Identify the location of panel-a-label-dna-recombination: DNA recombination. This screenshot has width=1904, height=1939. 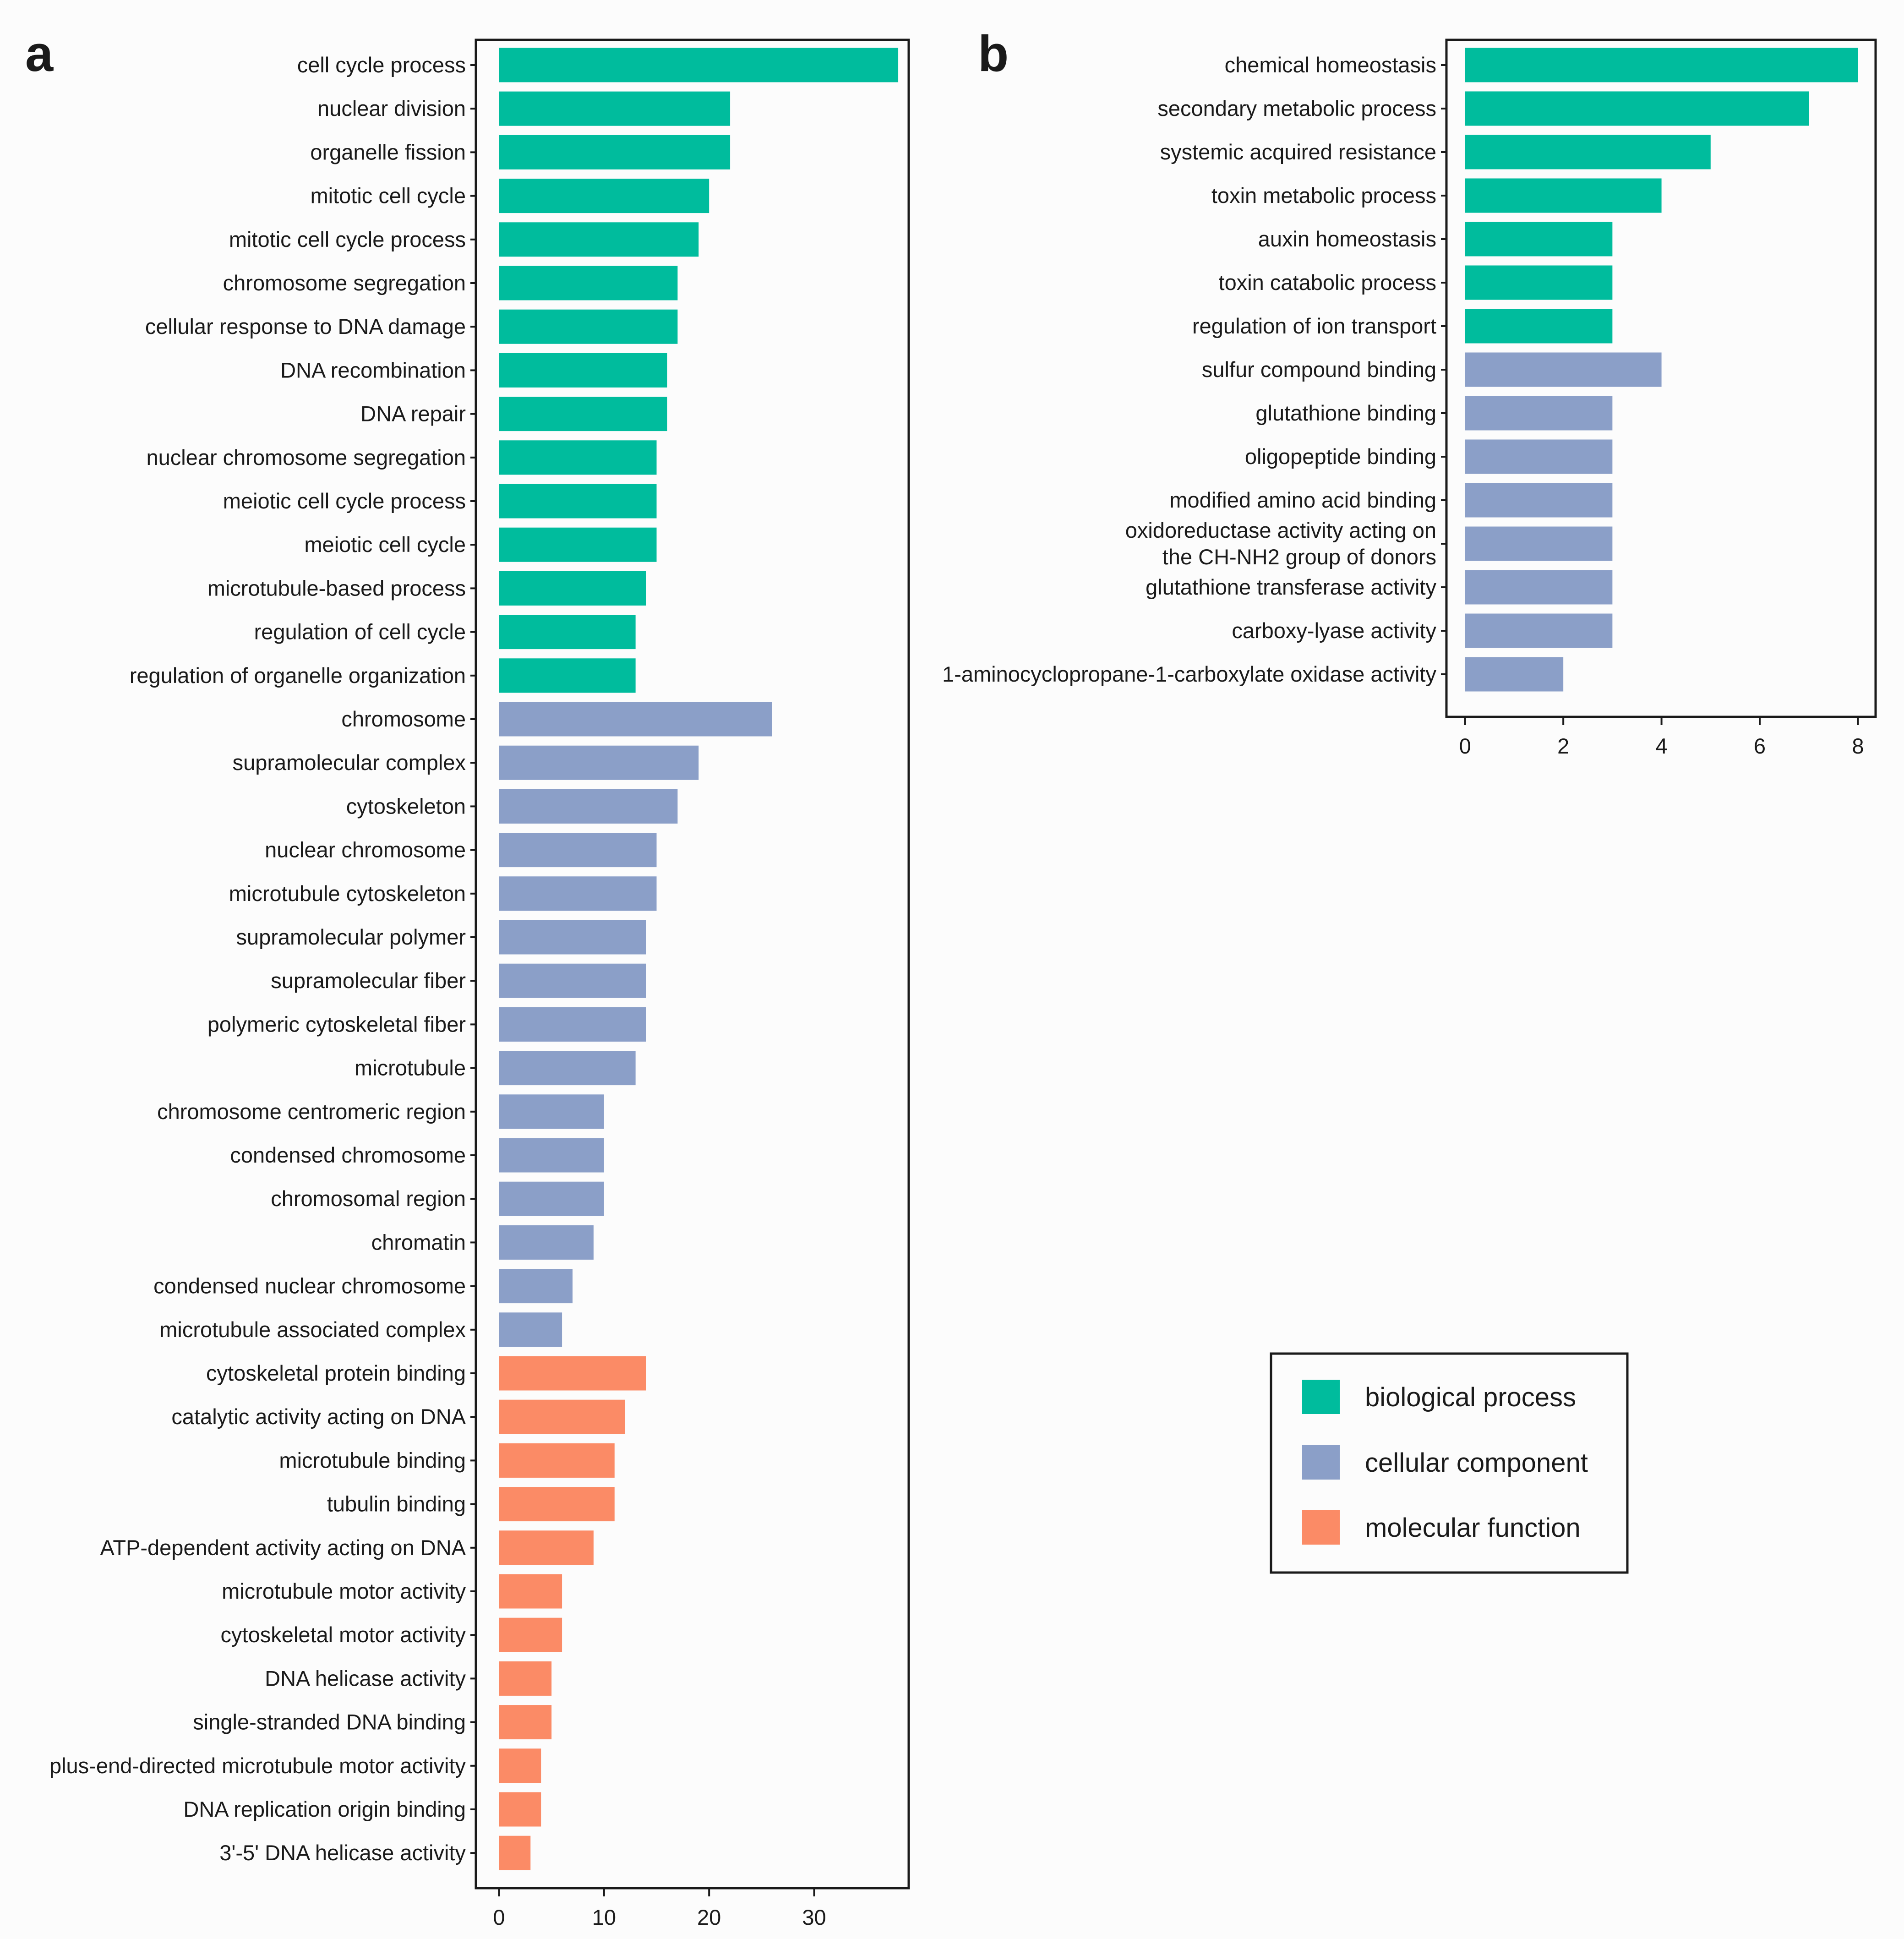
(373, 370).